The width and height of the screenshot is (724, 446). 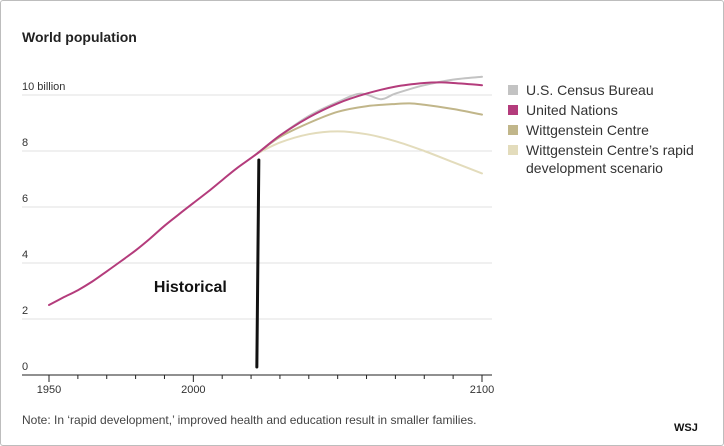 I want to click on series-line-u-s-census-bureau, so click(x=369, y=115).